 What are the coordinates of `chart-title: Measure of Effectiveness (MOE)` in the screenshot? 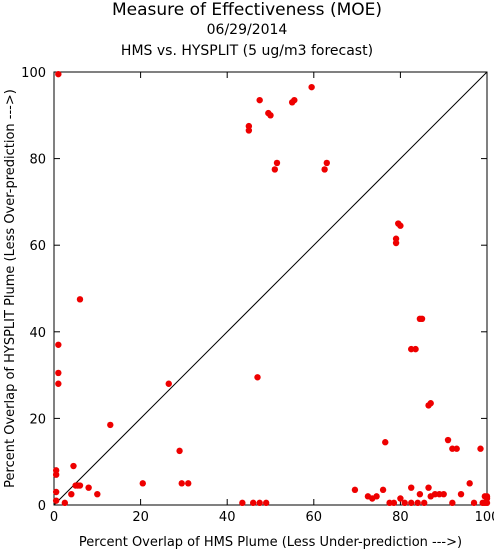 It's located at (247, 10).